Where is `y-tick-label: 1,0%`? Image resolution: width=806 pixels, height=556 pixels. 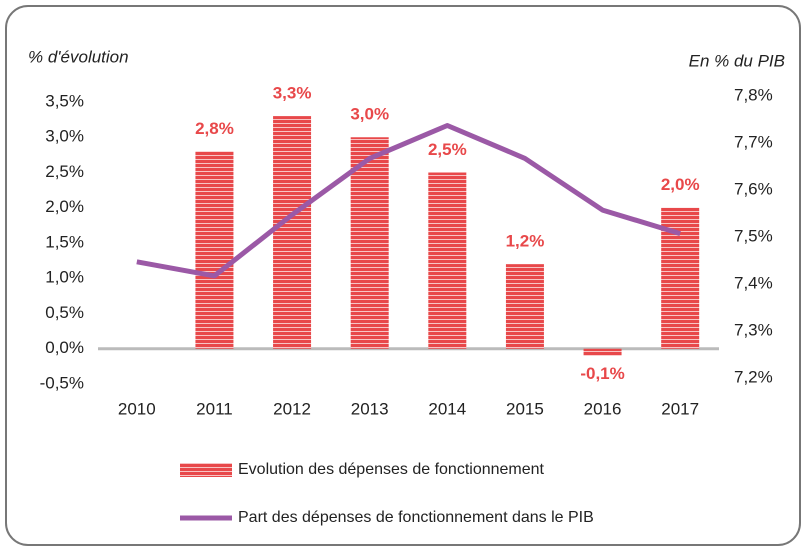 y-tick-label: 1,0% is located at coordinates (64, 277).